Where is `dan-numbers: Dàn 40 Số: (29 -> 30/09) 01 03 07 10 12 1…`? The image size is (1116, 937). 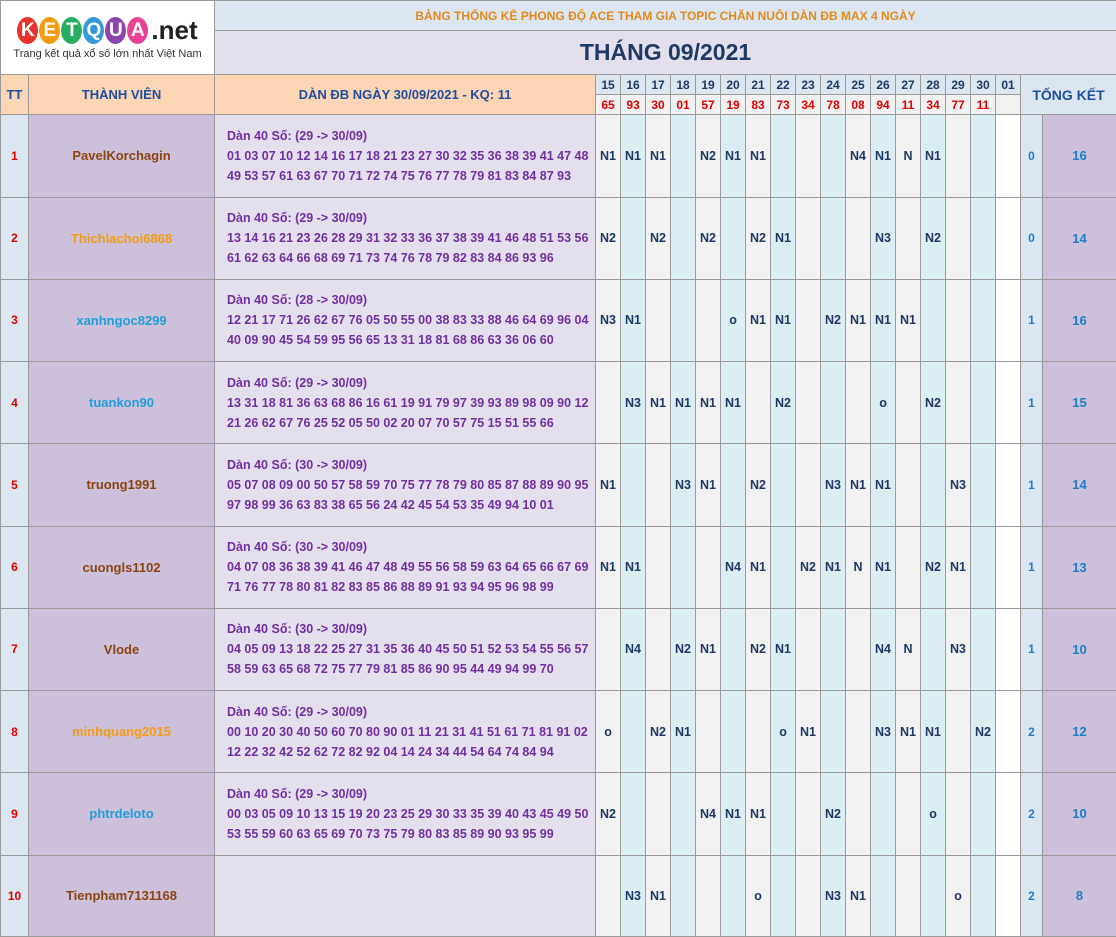
dan-numbers: Dàn 40 Số: (29 -> 30/09) 01 03 07 10 12 1… is located at coordinates (405, 156).